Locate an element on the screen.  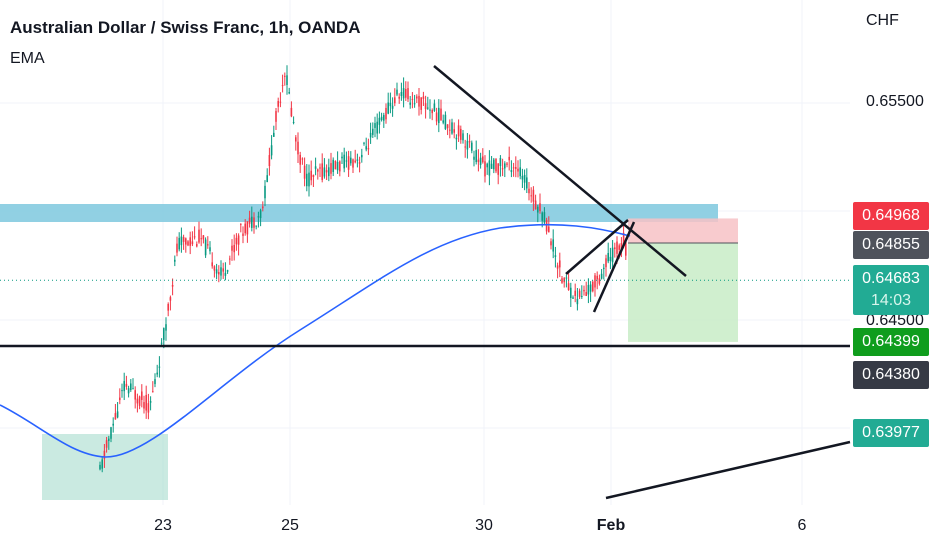
x-tick-label: 6 is located at coordinates (802, 525).